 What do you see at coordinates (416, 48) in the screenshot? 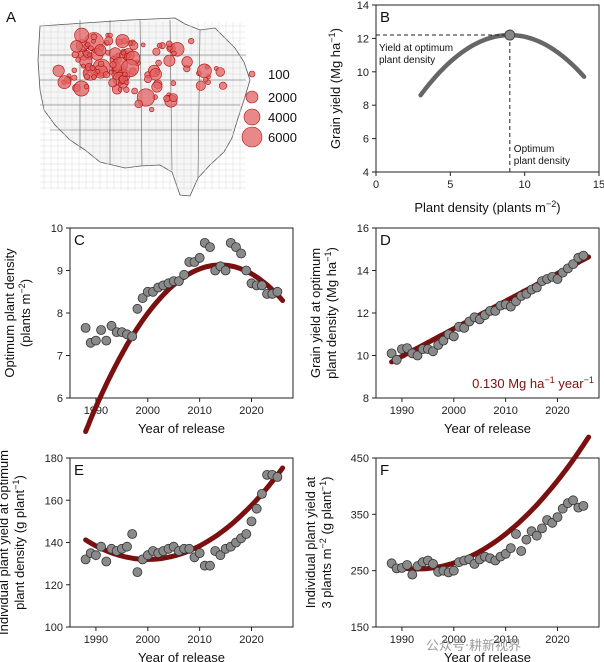
I see `yield-annotation: Yield at optimum` at bounding box center [416, 48].